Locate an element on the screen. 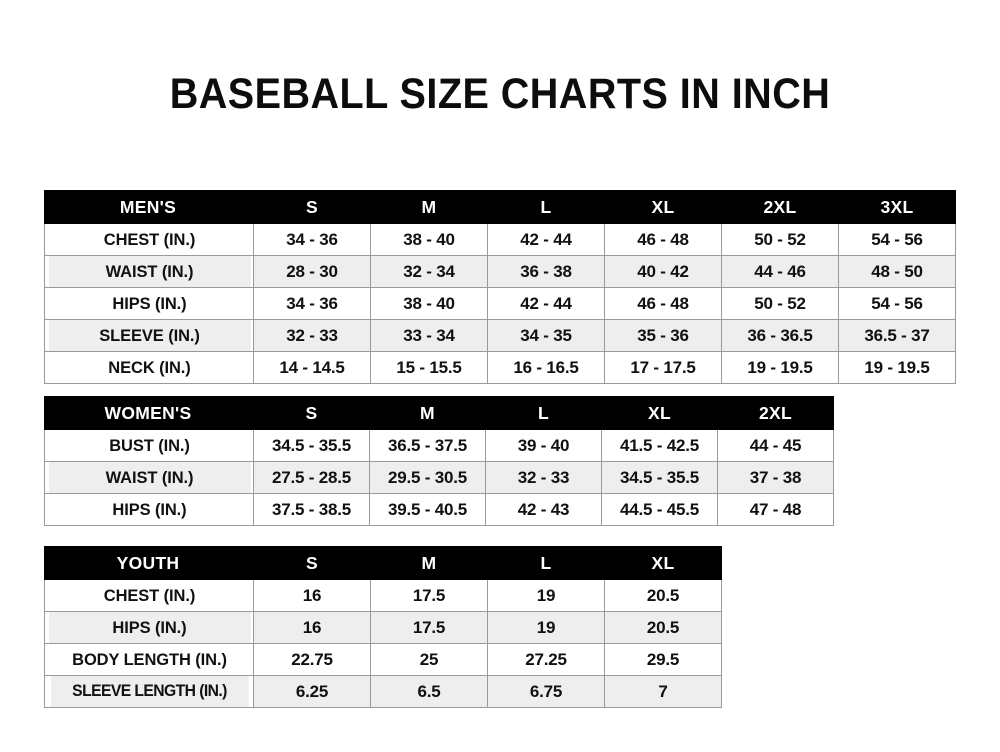 The image size is (1000, 752). header-row: MEN'S S M L XL 2XL 3XL is located at coordinates (500, 207).